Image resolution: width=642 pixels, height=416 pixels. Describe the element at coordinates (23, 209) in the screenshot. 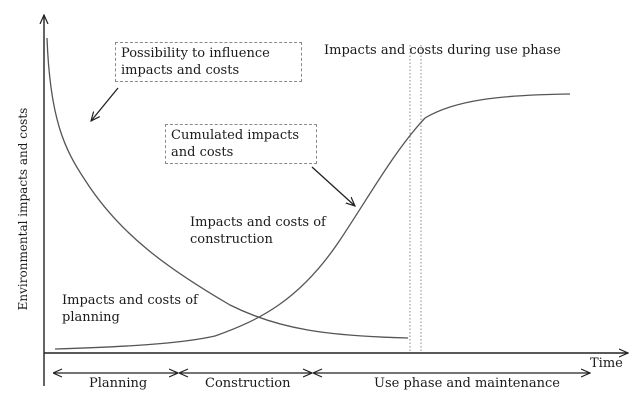

I see `y-axis-label: Environmental impacts and costs` at that location.